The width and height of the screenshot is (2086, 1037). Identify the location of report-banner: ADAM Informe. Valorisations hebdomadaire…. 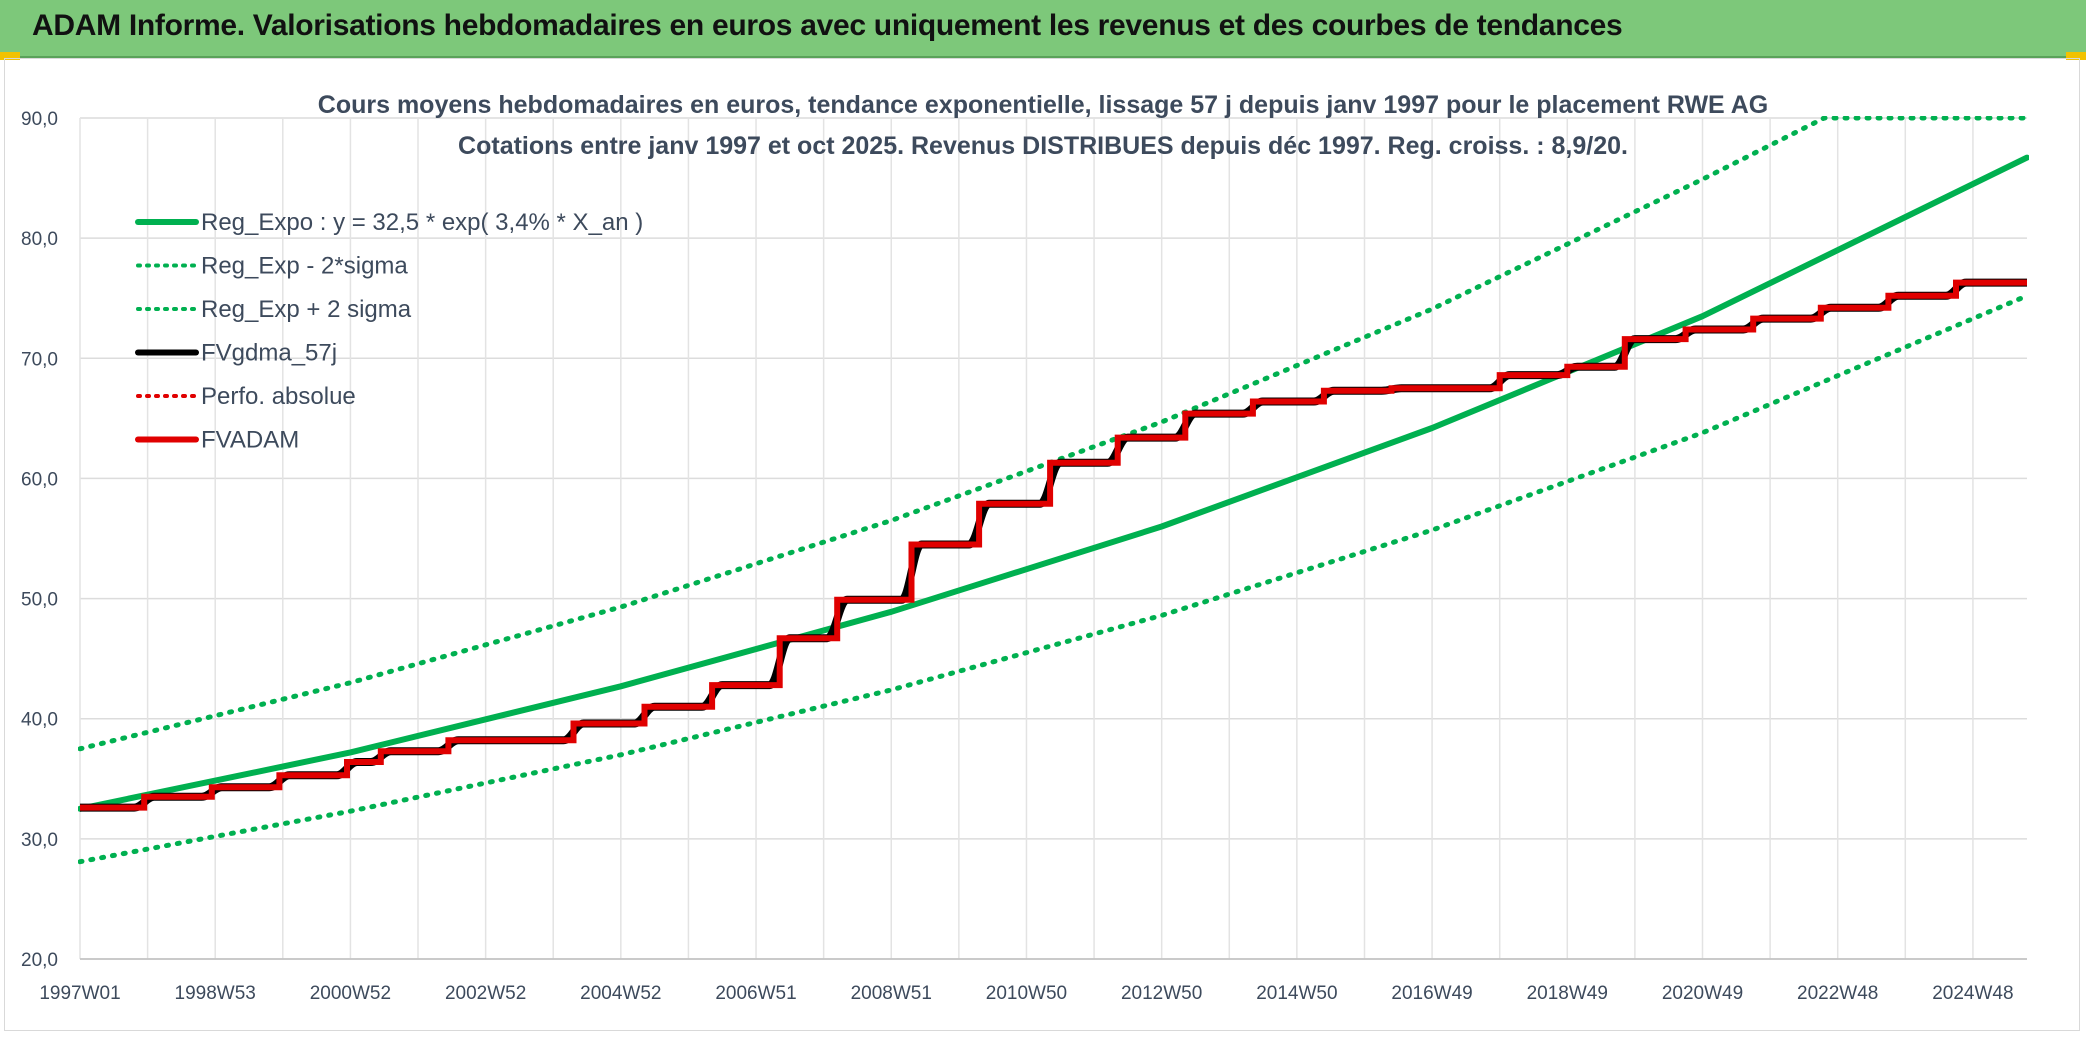
(1043, 29).